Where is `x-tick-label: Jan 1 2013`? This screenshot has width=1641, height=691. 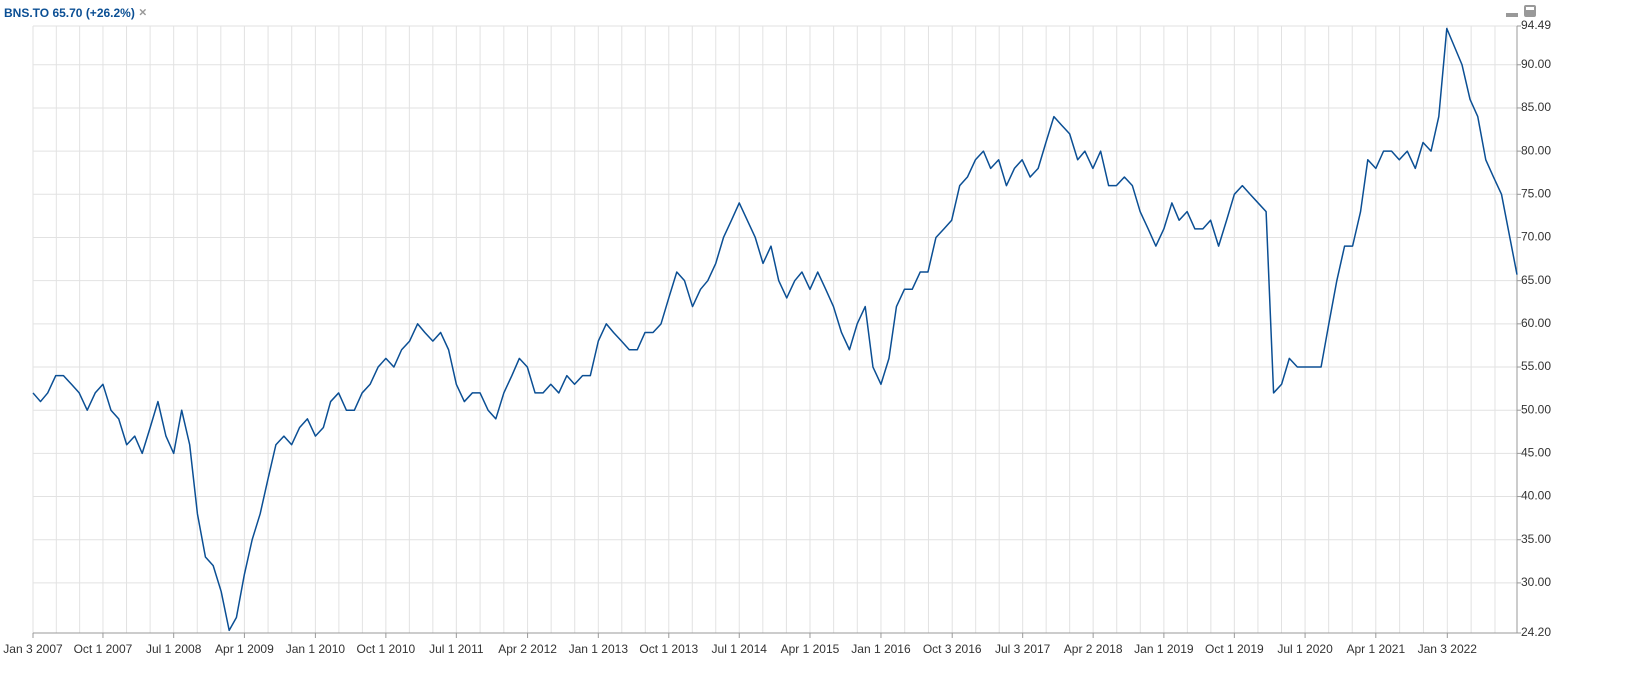
x-tick-label: Jan 1 2013 is located at coordinates (599, 649).